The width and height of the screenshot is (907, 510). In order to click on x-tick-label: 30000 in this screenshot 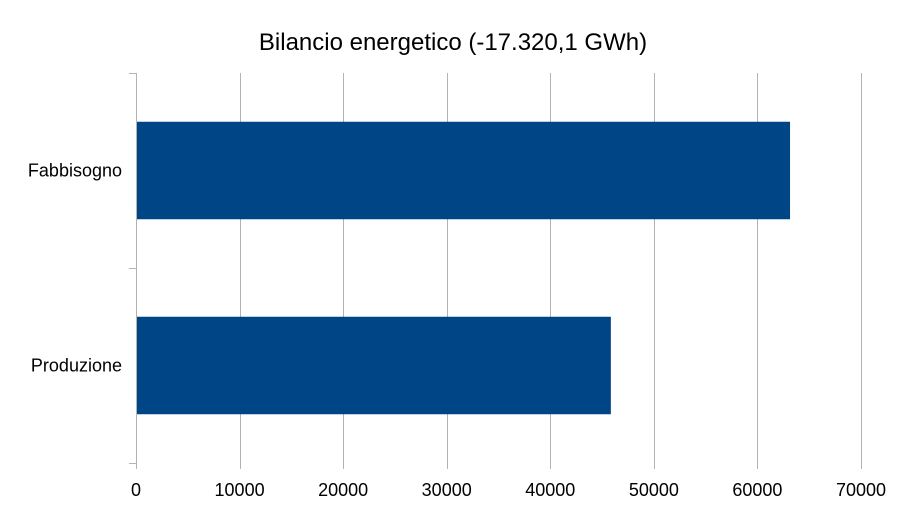, I will do `click(447, 490)`.